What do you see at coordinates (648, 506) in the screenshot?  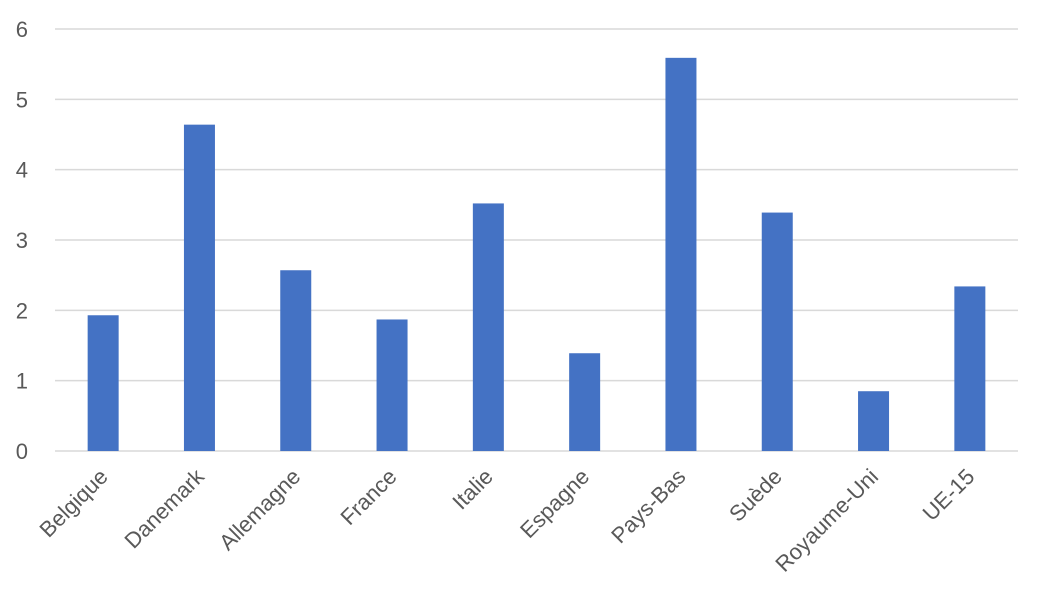 I see `x-tick-label: Pays-Bas` at bounding box center [648, 506].